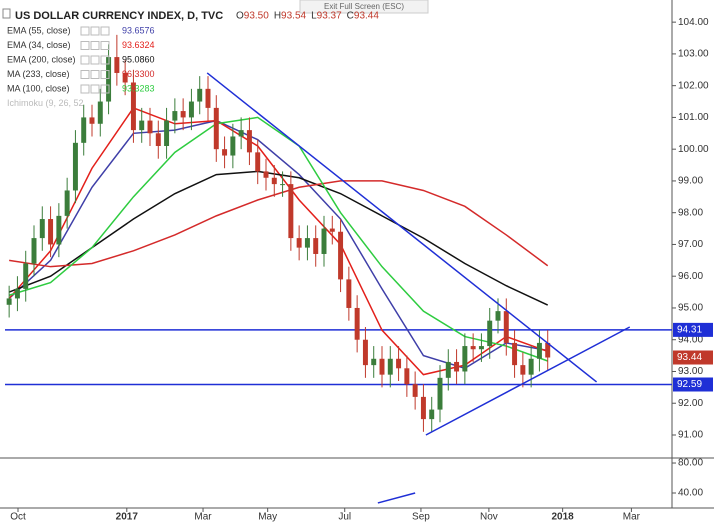 This screenshot has width=714, height=529. Describe the element at coordinates (693, 357) in the screenshot. I see `last-price-box` at that location.